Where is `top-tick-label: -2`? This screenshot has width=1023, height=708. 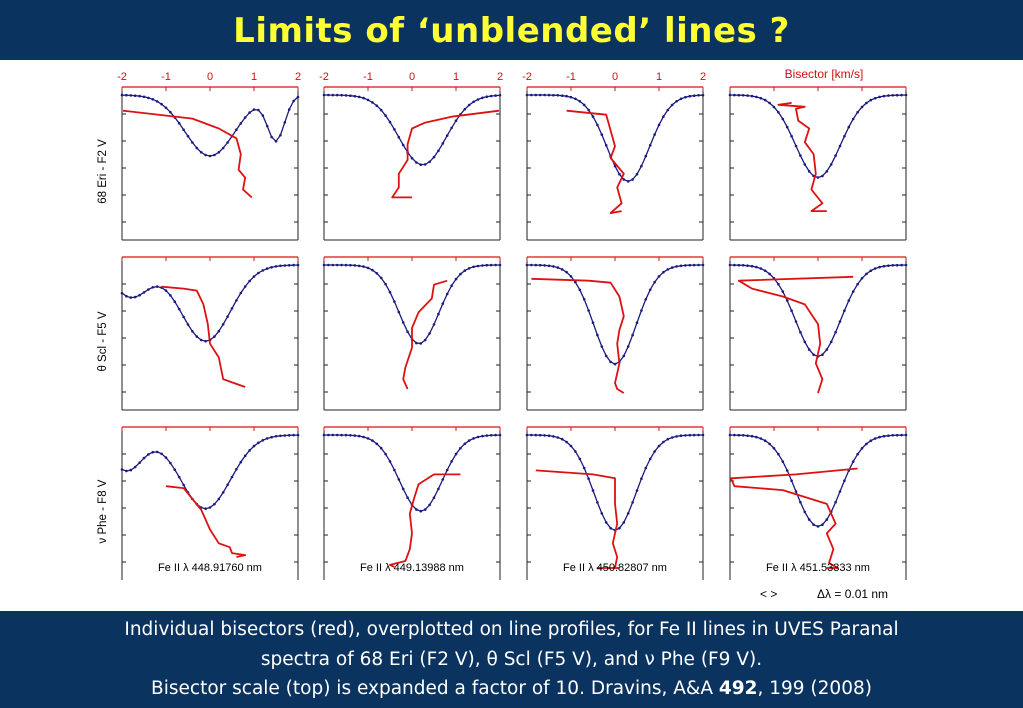 top-tick-label: -2 is located at coordinates (527, 77).